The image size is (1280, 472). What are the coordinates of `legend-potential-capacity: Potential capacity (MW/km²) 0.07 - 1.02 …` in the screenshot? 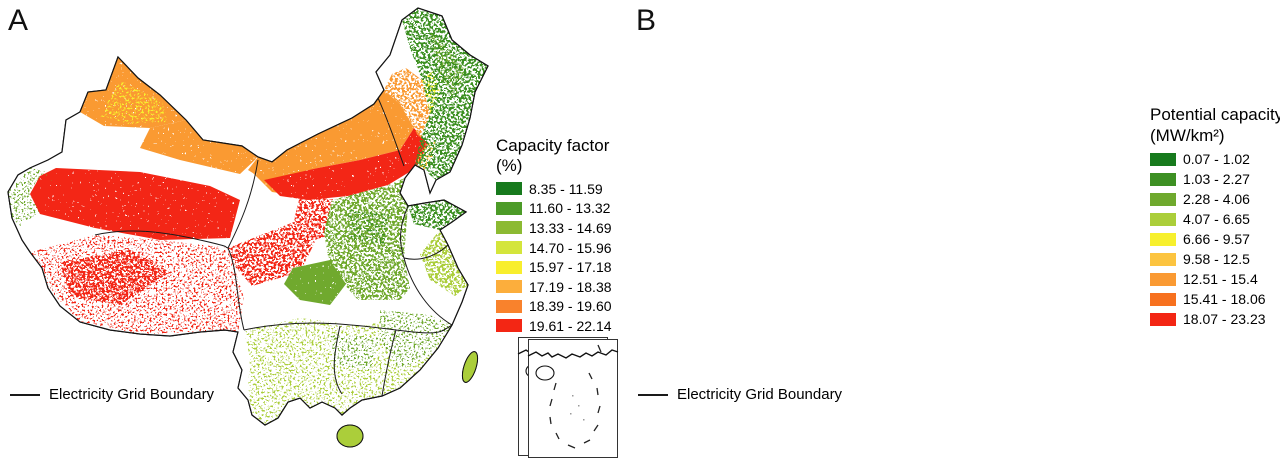 It's located at (1215, 216).